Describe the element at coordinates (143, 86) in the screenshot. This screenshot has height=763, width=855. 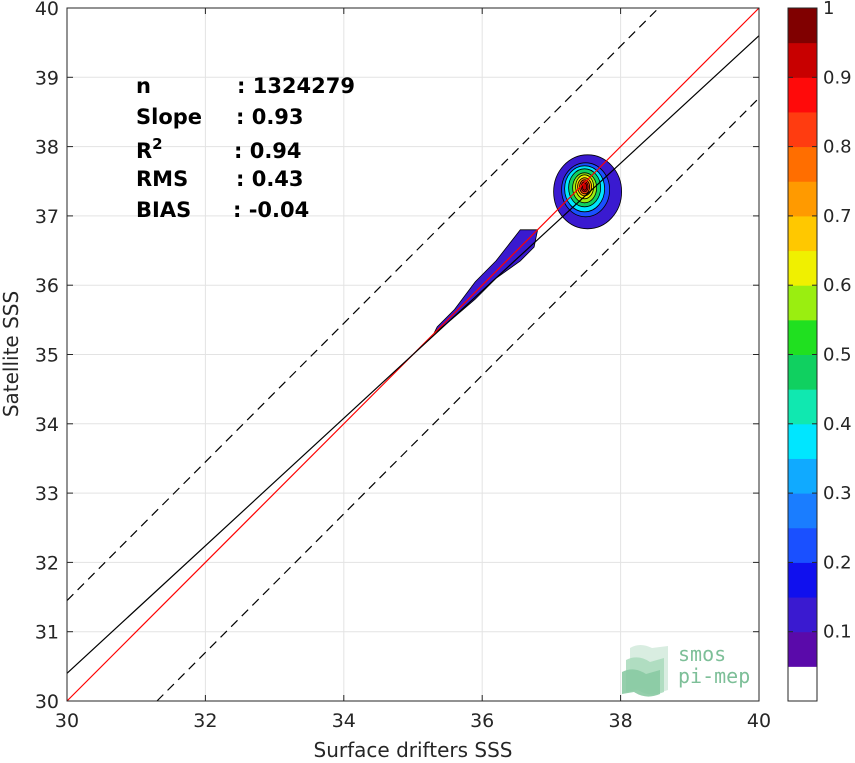
I see `stat-name: n` at that location.